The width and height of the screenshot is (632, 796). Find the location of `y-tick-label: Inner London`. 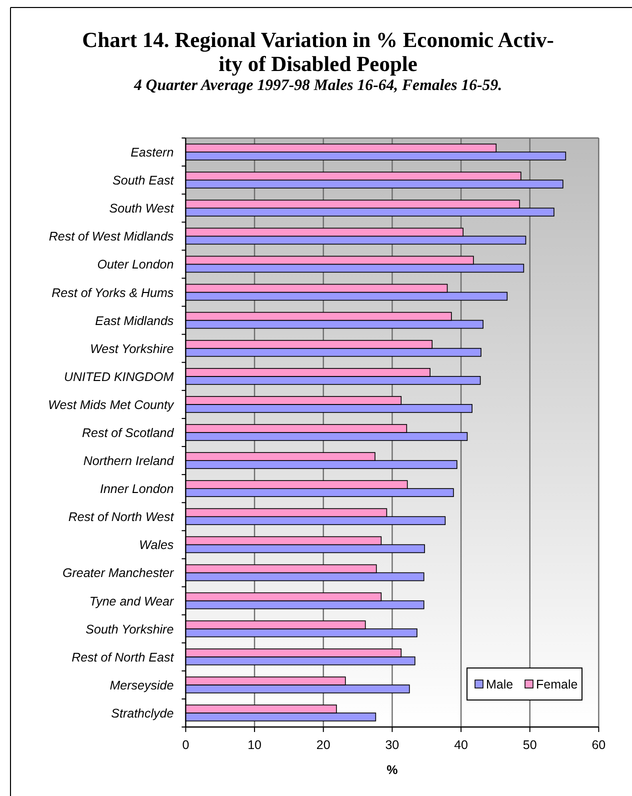

y-tick-label: Inner London is located at coordinates (137, 489).